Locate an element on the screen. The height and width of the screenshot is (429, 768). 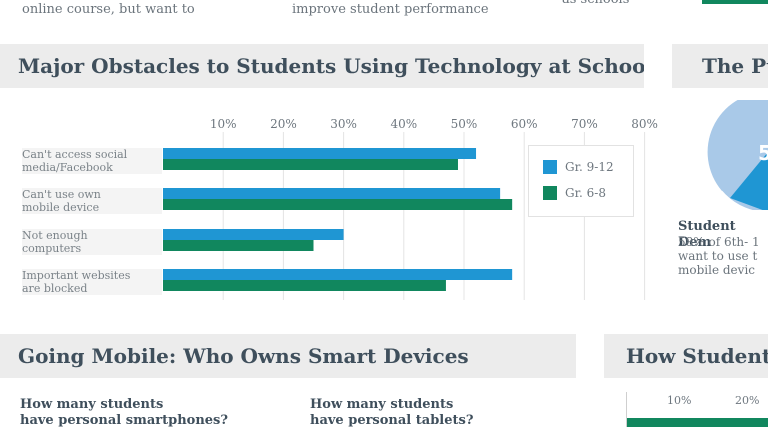
pie-chart-fragment: 5 is located at coordinates (737, 155).